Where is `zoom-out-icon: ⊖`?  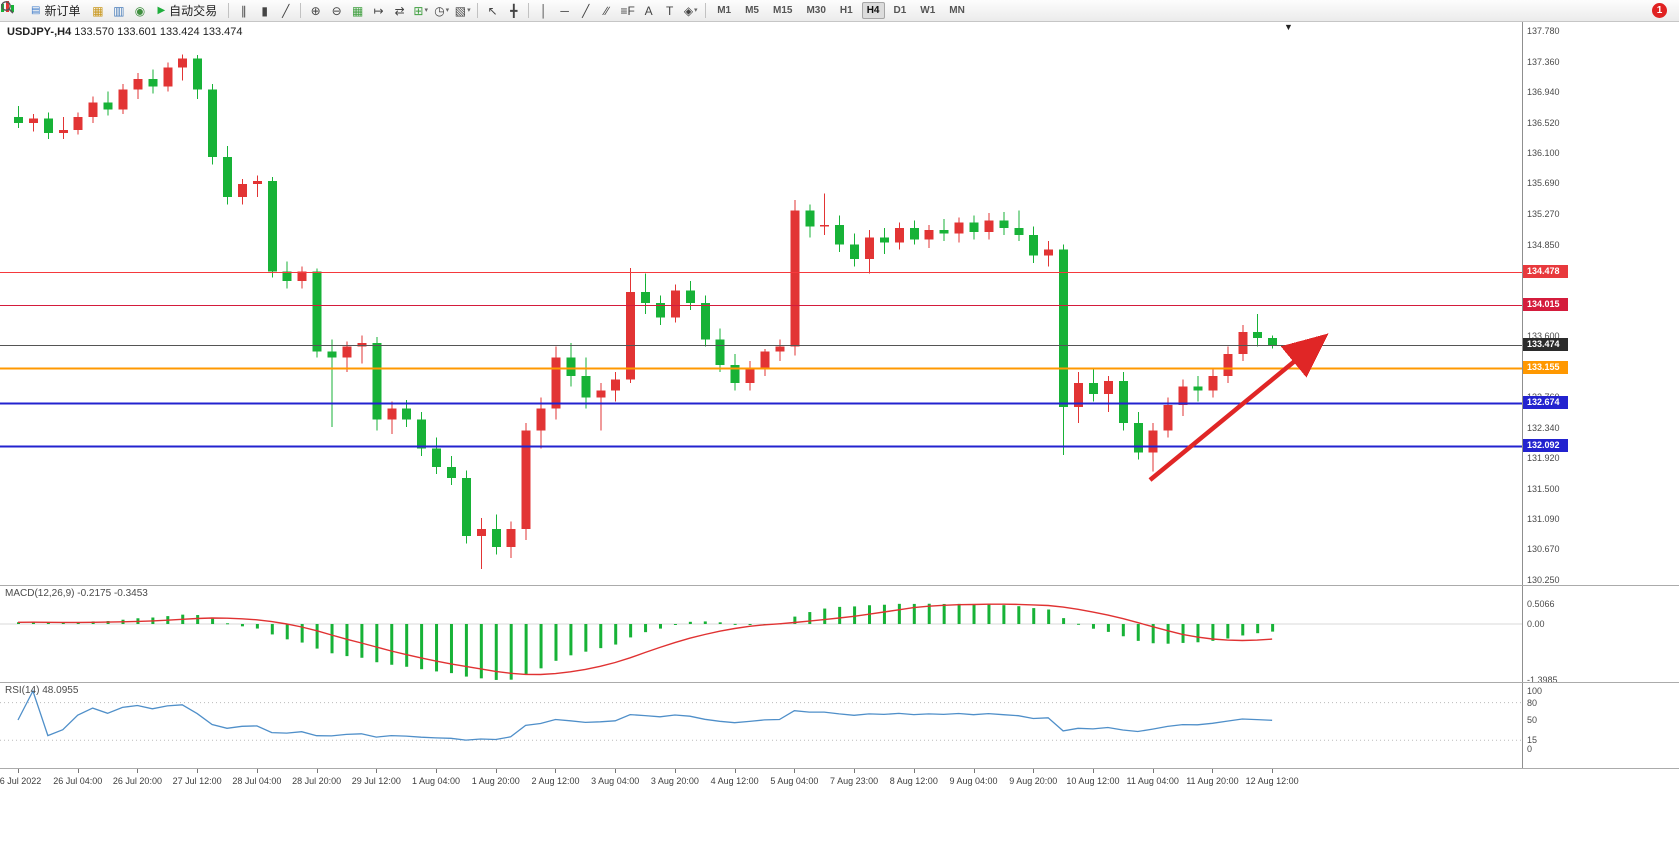 zoom-out-icon: ⊖ is located at coordinates (336, 10).